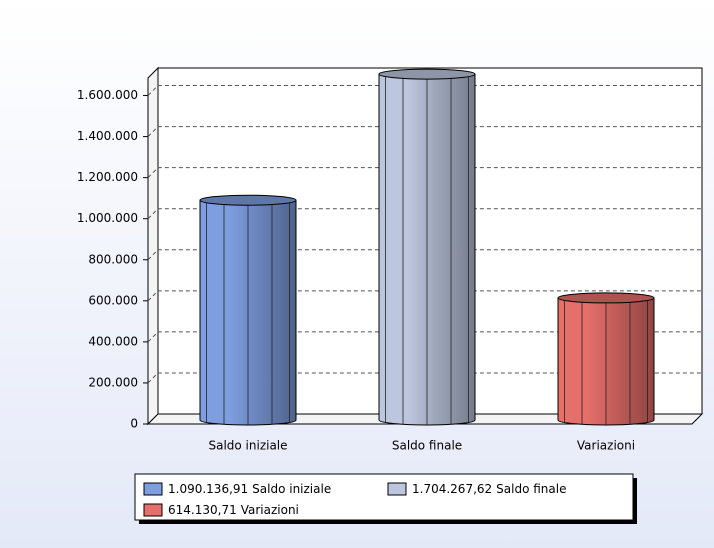 The height and width of the screenshot is (548, 714). I want to click on y-tick-label: 1.000.000, so click(107, 218).